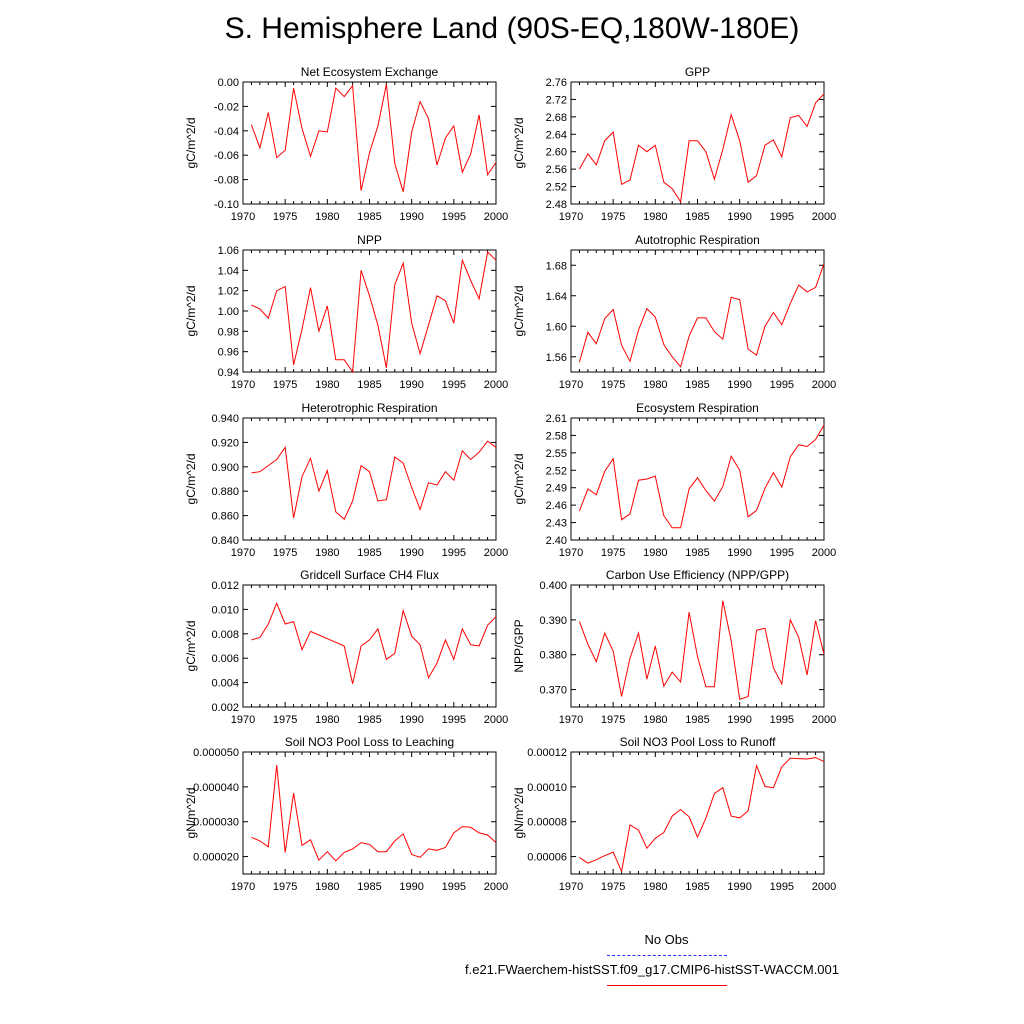 This screenshot has width=1024, height=1024. What do you see at coordinates (556, 489) in the screenshot?
I see `y-tick-label: 2.49` at bounding box center [556, 489].